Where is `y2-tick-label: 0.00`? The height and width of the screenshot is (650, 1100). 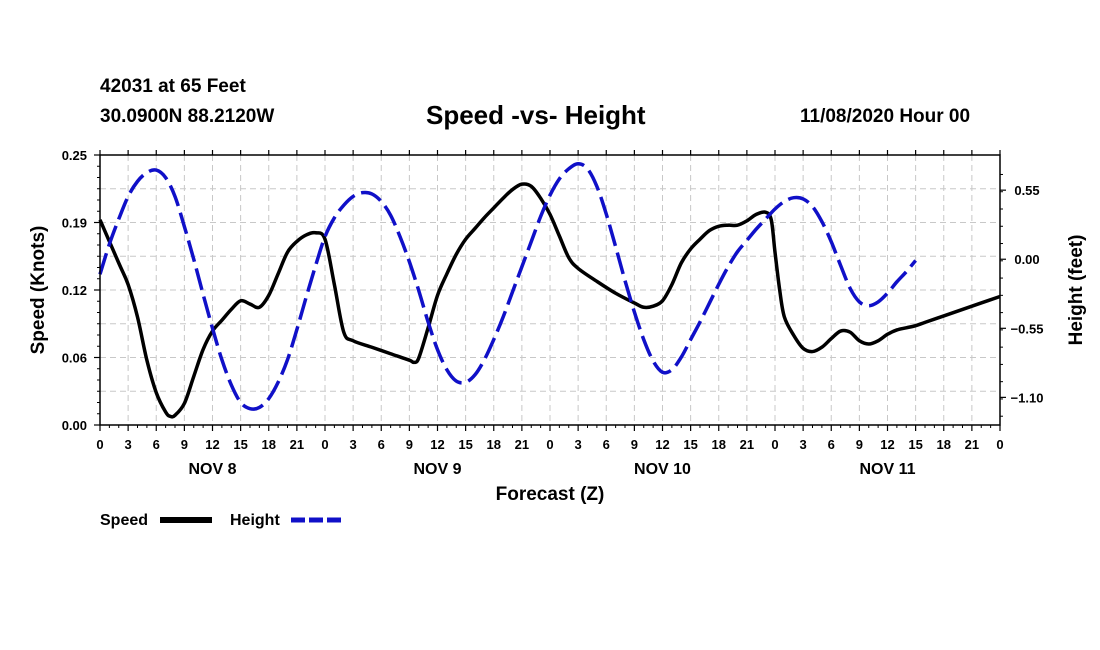 y2-tick-label: 0.00 is located at coordinates (1026, 259).